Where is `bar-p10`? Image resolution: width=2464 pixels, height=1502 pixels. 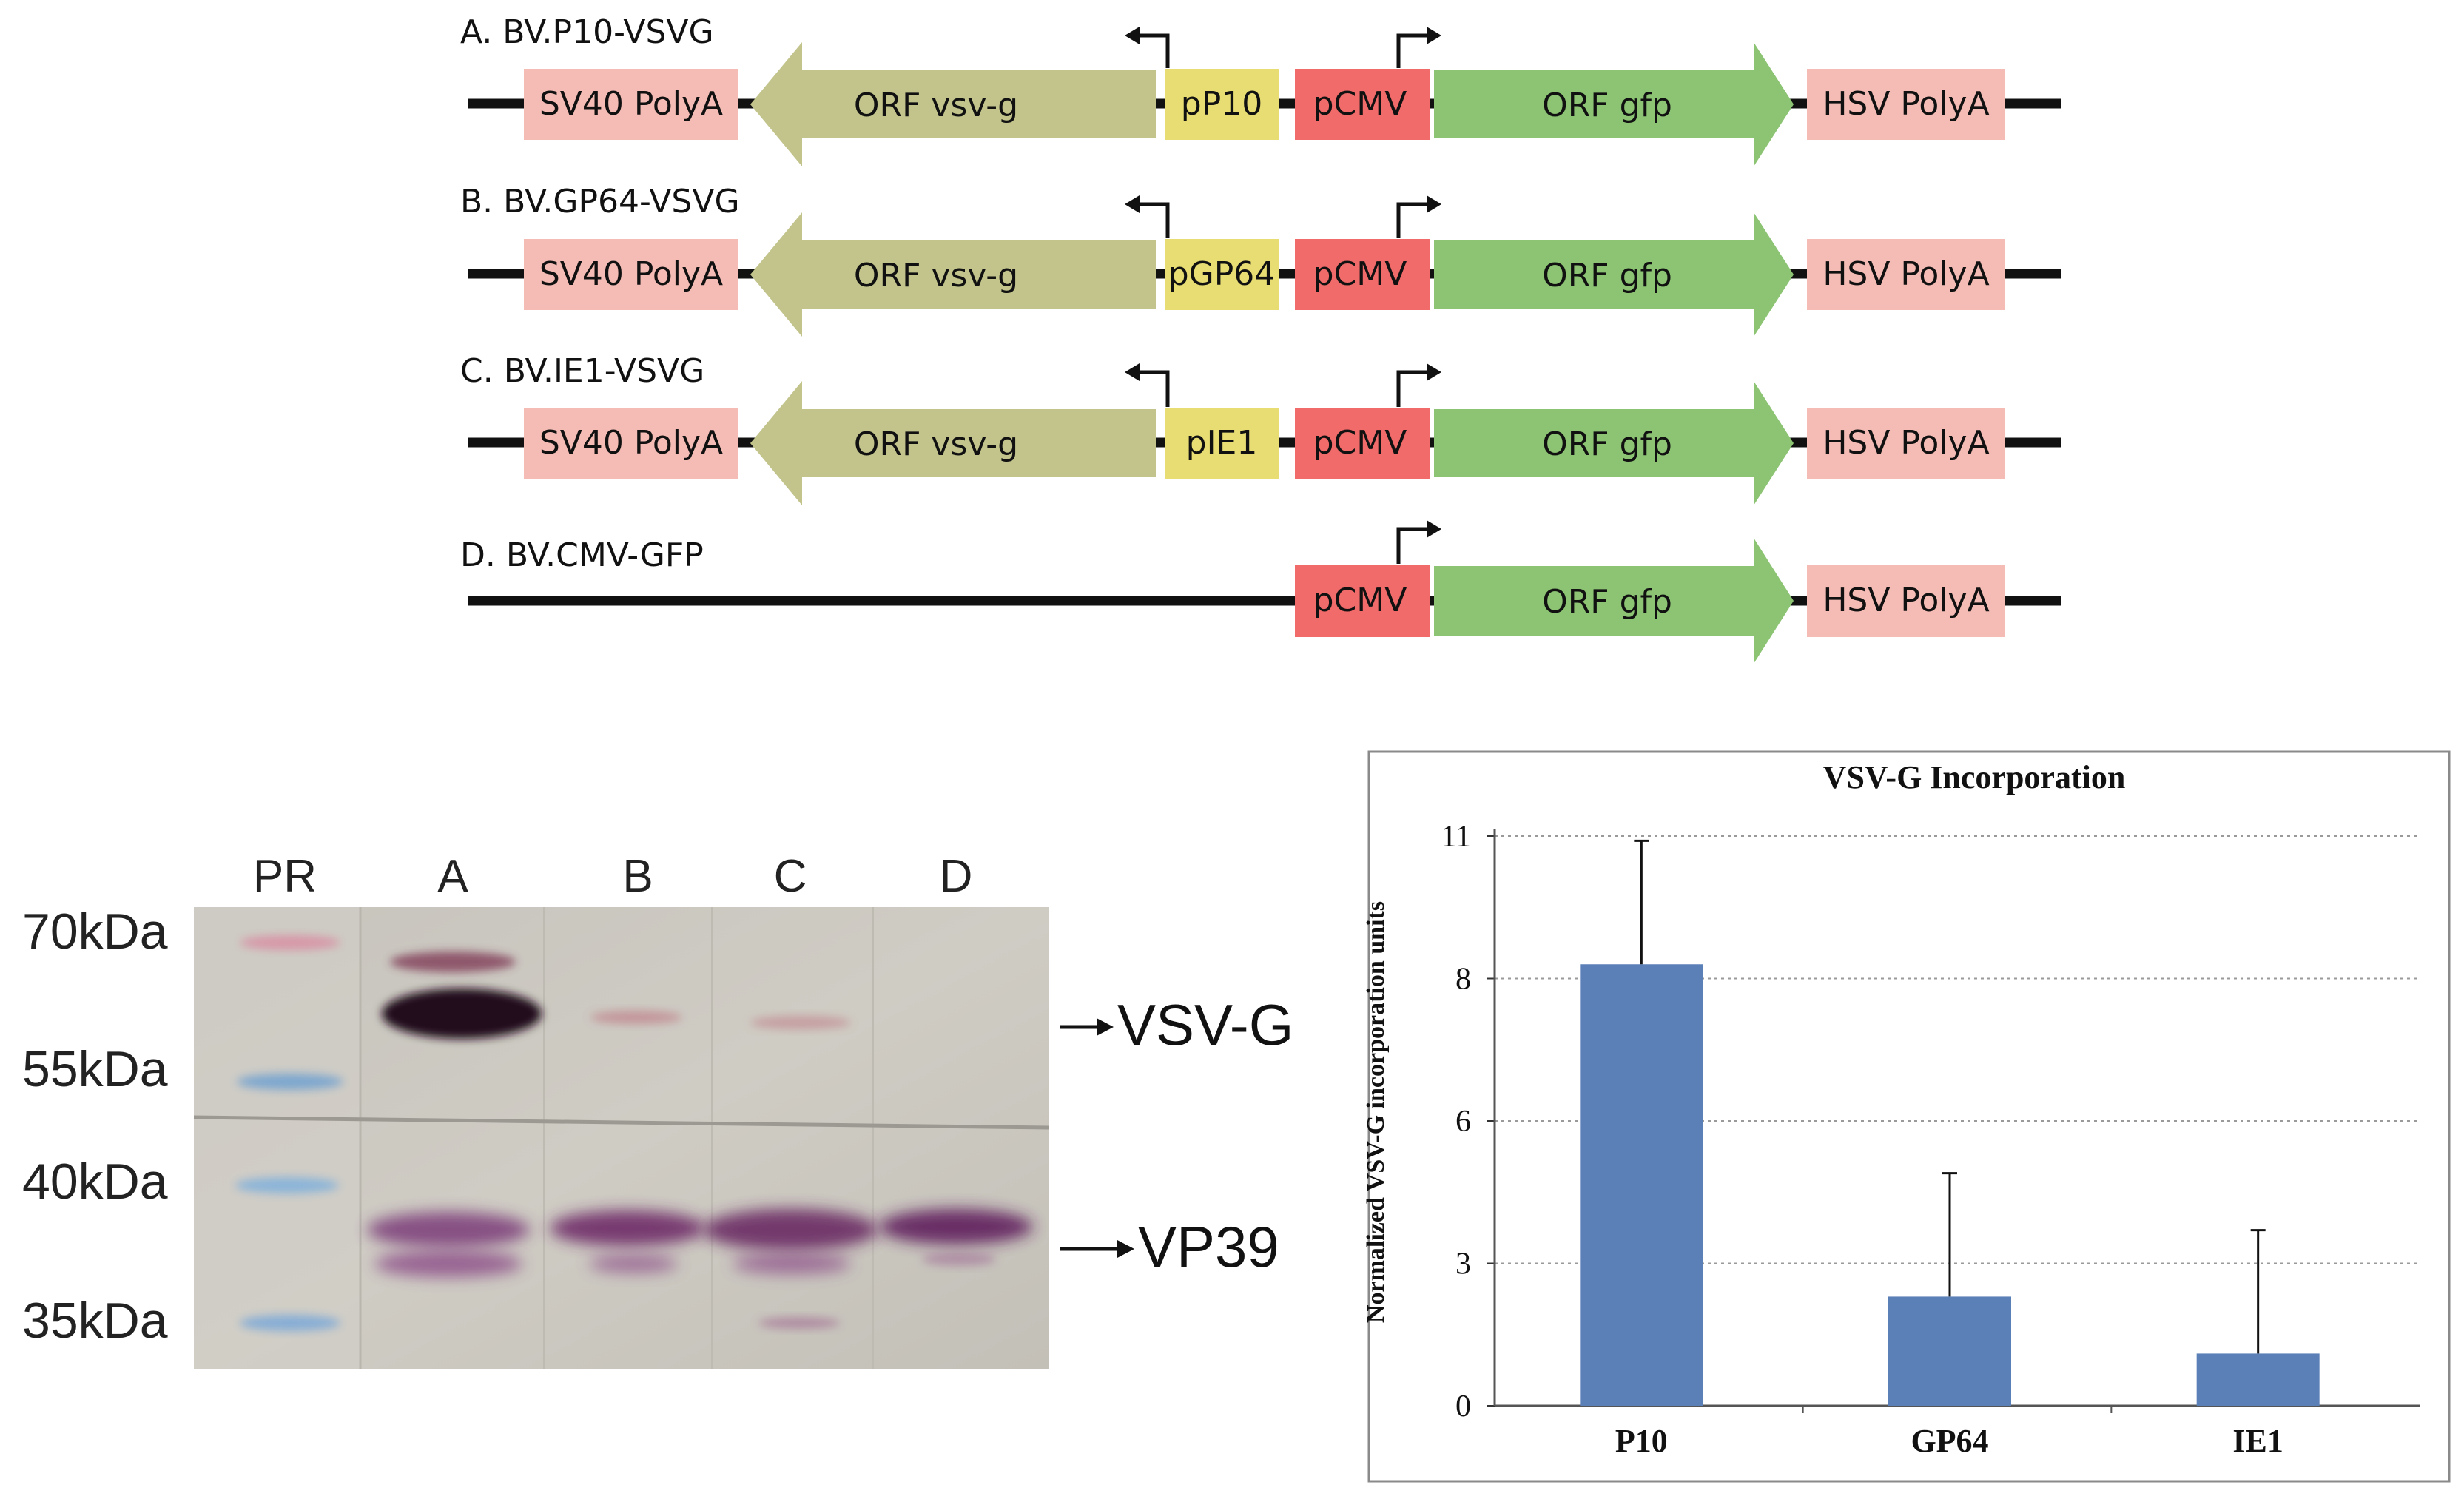
bar-p10 is located at coordinates (1641, 1185).